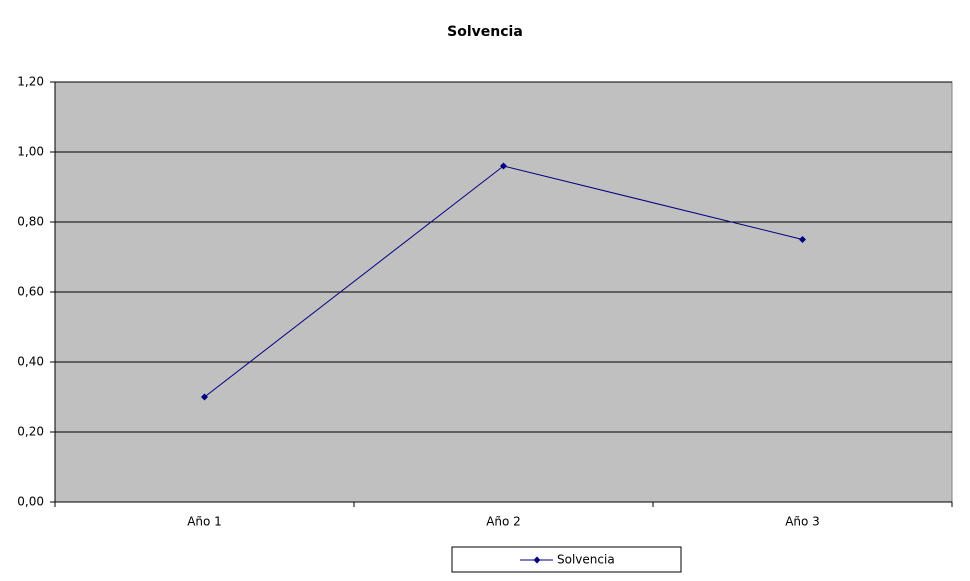 Image resolution: width=970 pixels, height=581 pixels. What do you see at coordinates (30, 222) in the screenshot?
I see `y-tick-label: 0,80` at bounding box center [30, 222].